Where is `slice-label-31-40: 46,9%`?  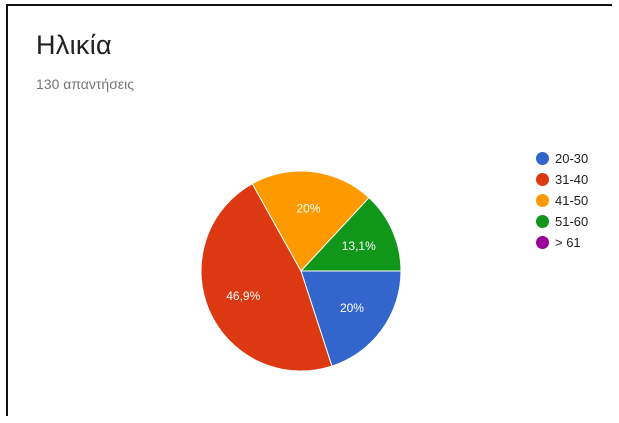
slice-label-31-40: 46,9% is located at coordinates (243, 296).